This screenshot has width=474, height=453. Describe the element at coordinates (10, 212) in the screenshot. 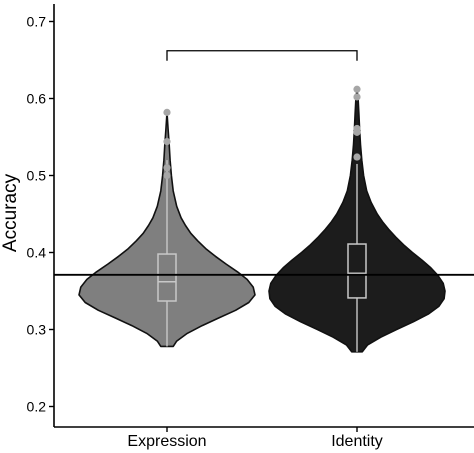

I see `y-axis-title: Accuracy` at that location.